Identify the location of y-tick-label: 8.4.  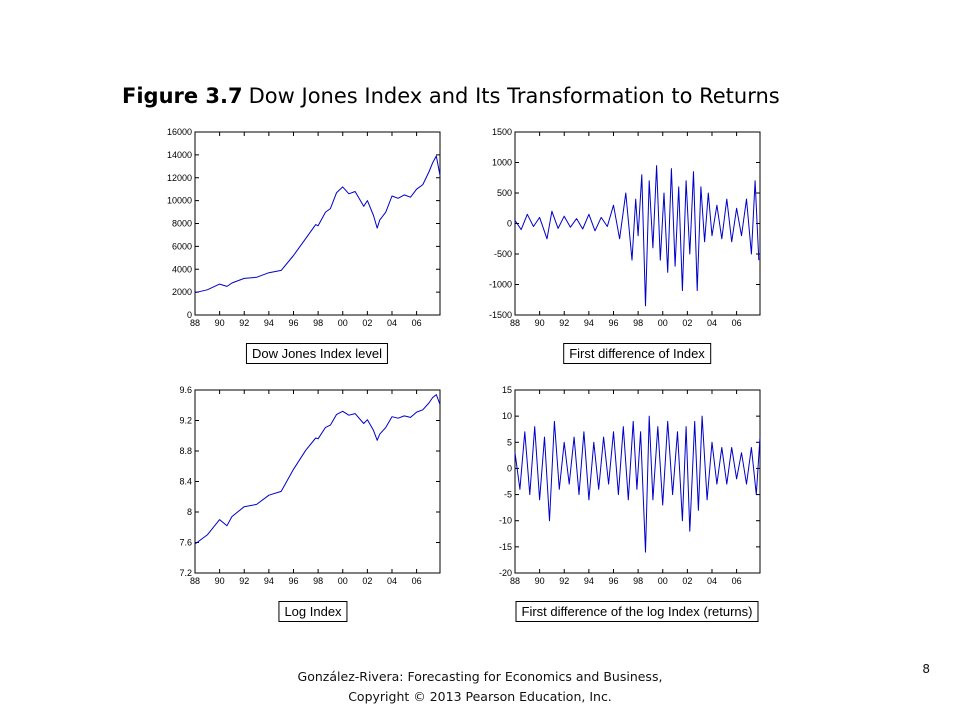
(185, 482).